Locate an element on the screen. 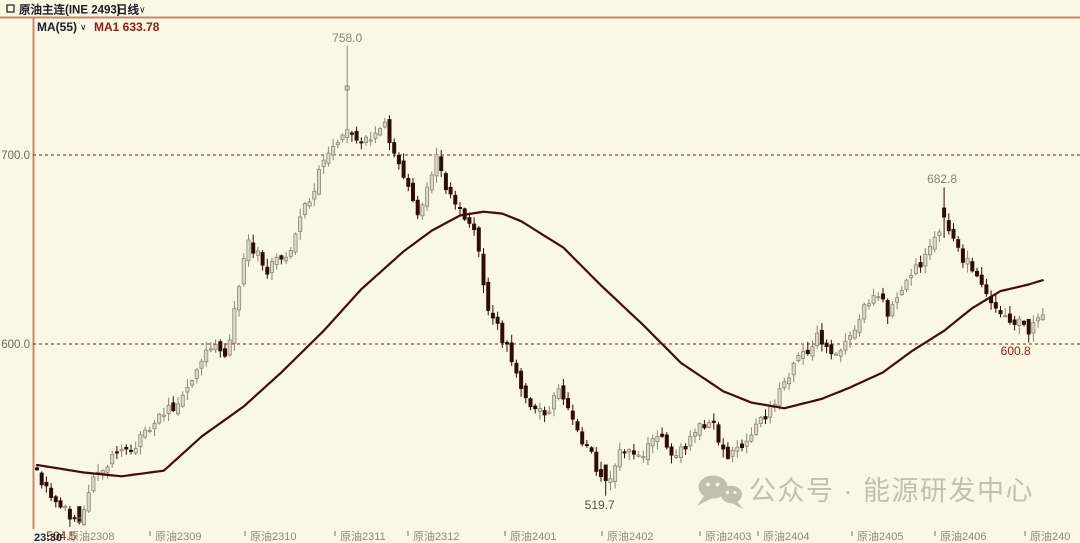  y-axis-labels: 700.0 600.0 is located at coordinates (15, 250).